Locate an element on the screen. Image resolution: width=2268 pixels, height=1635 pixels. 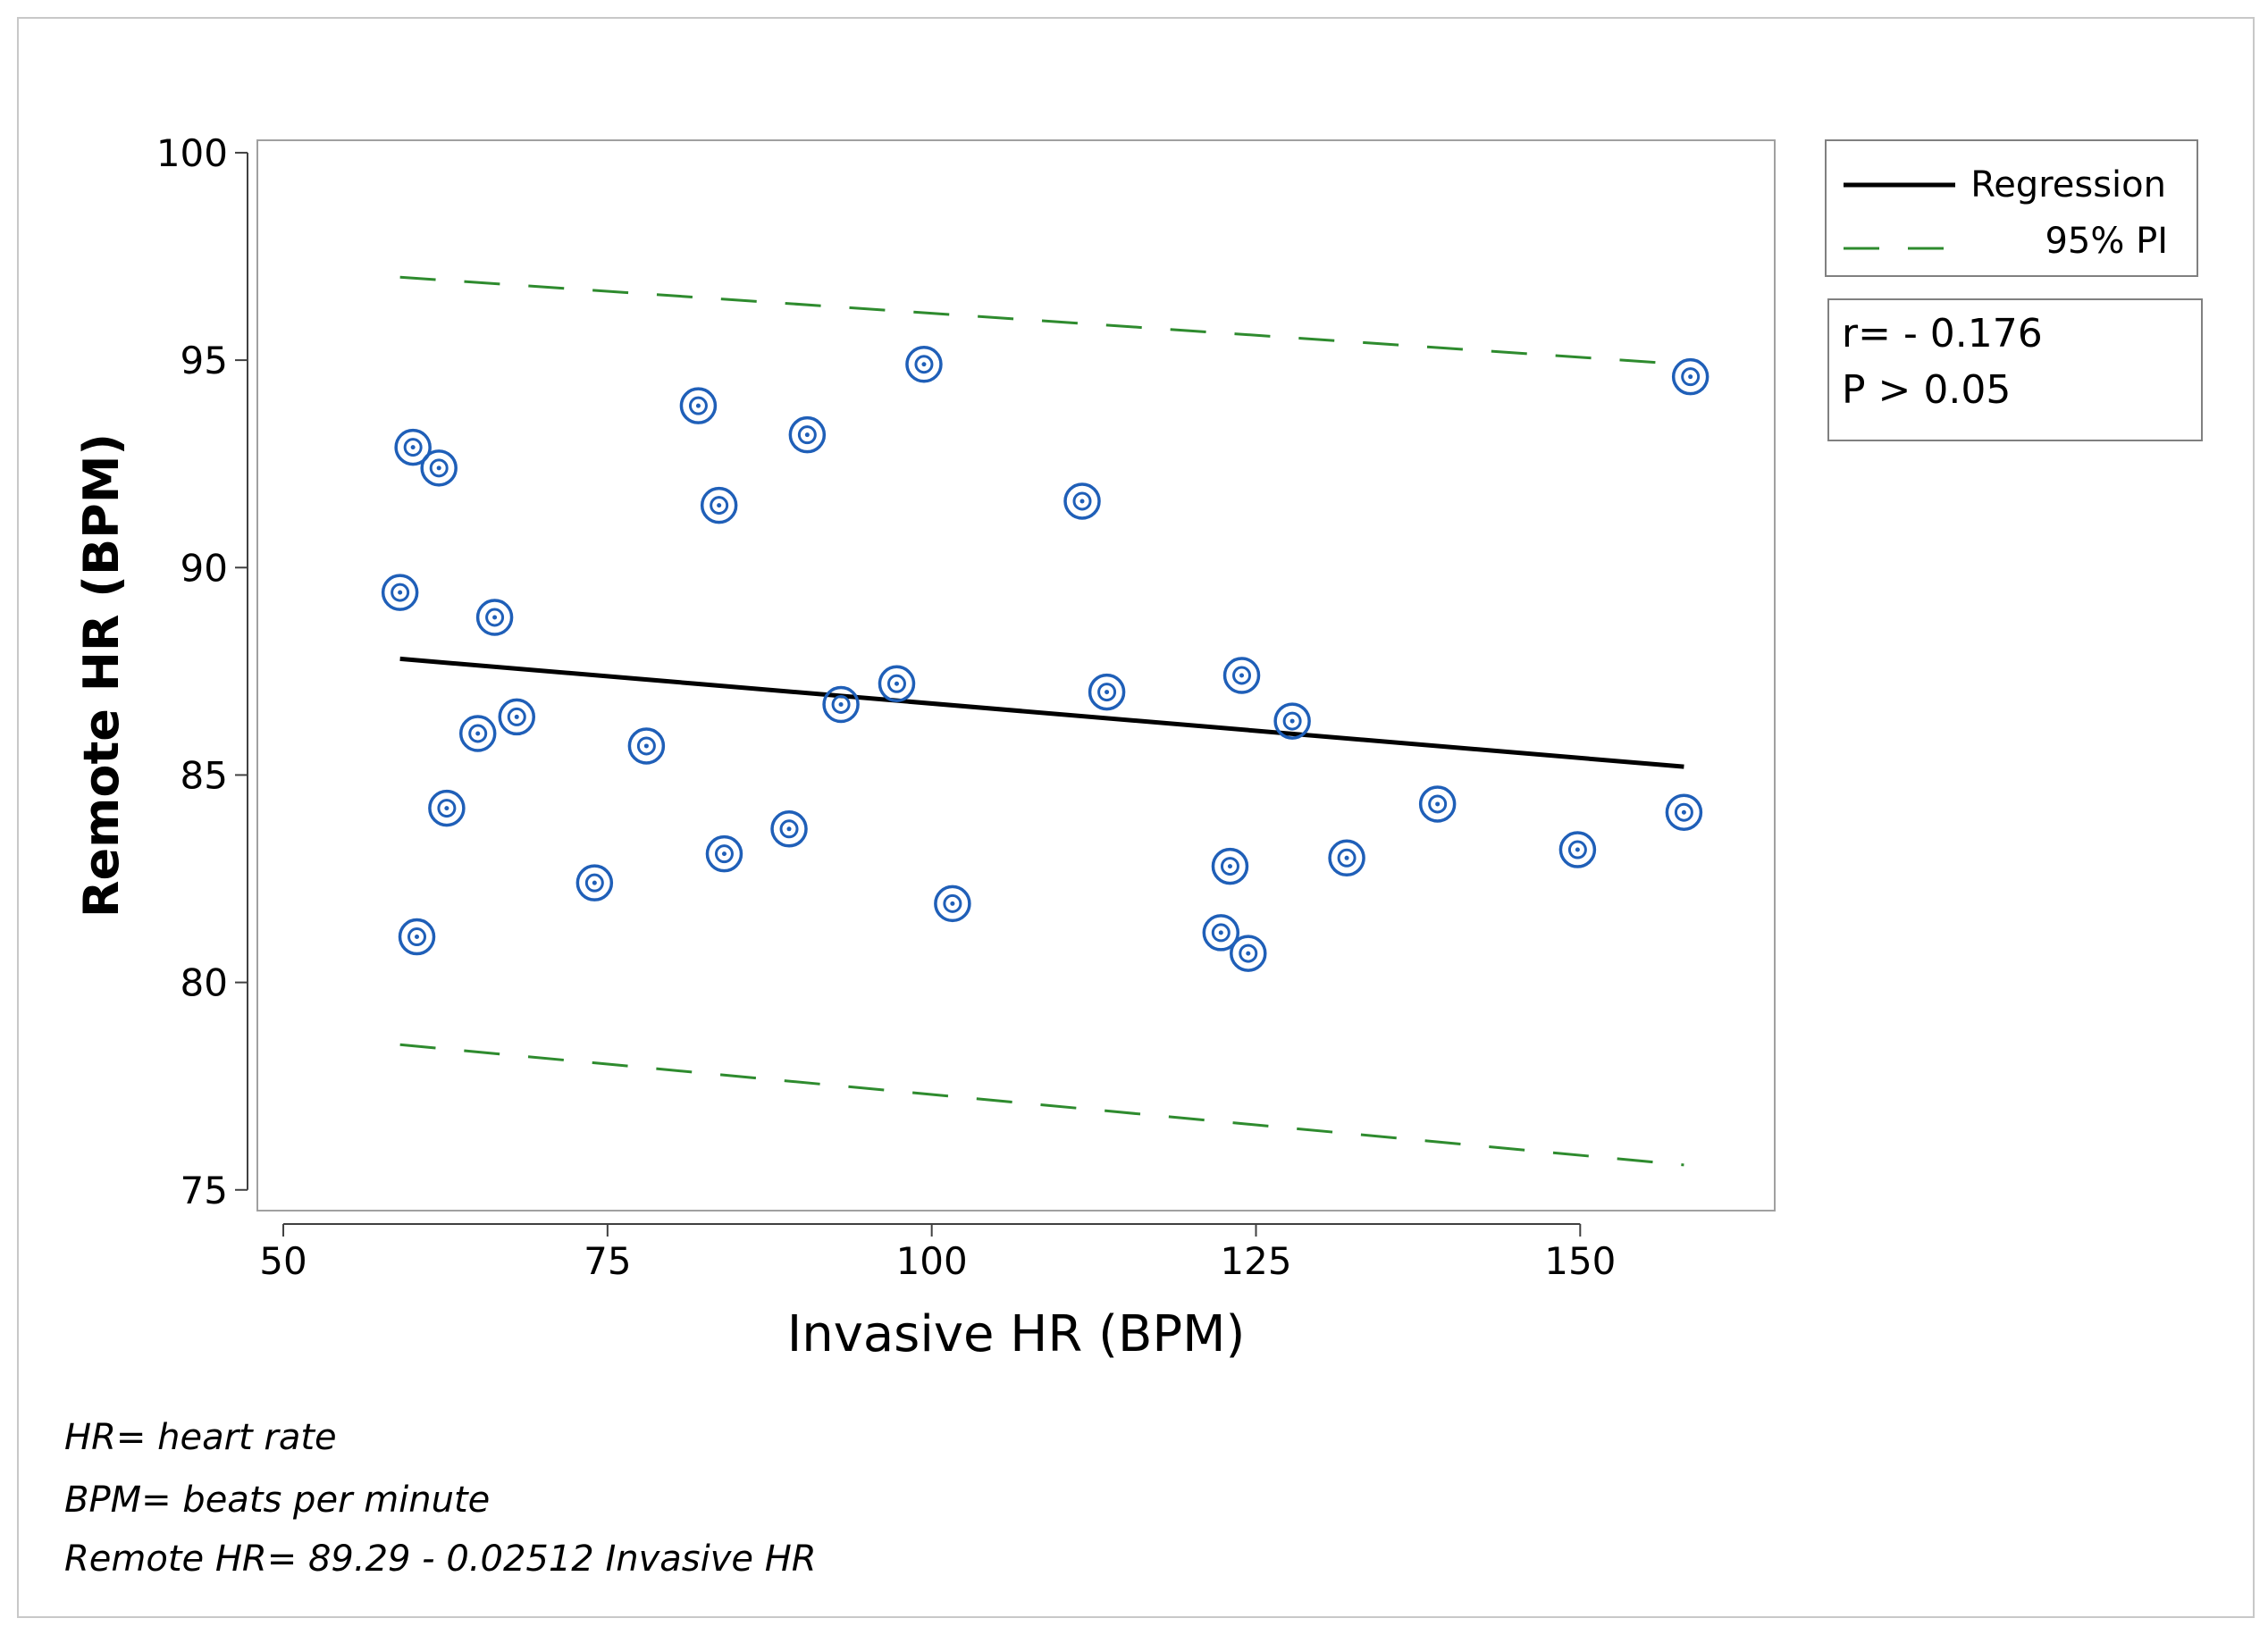
legend-pi-label: 95% PI is located at coordinates (2106, 241).